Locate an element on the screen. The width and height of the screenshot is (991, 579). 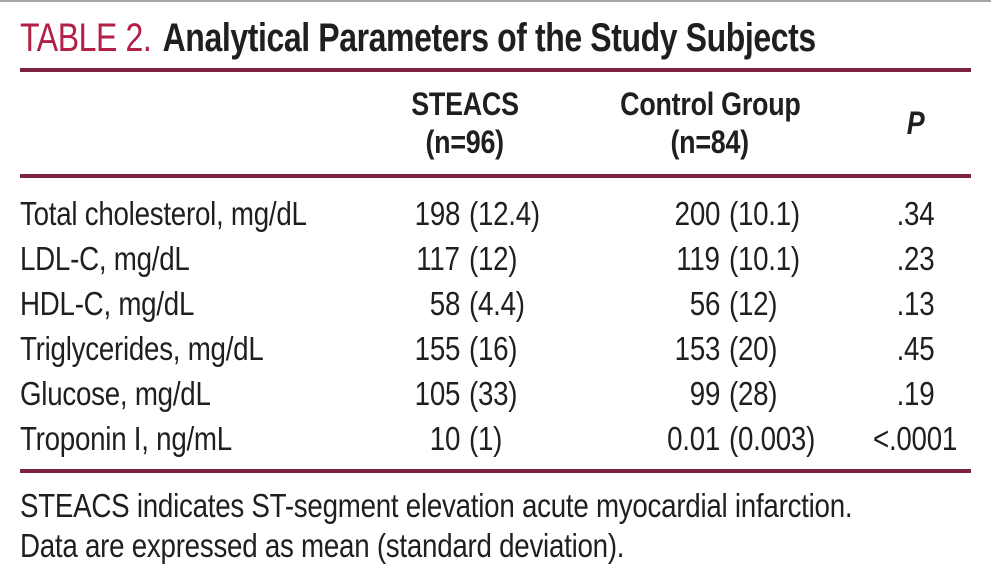
steacs-value-cell: 117 (12) is located at coordinates (465, 258).